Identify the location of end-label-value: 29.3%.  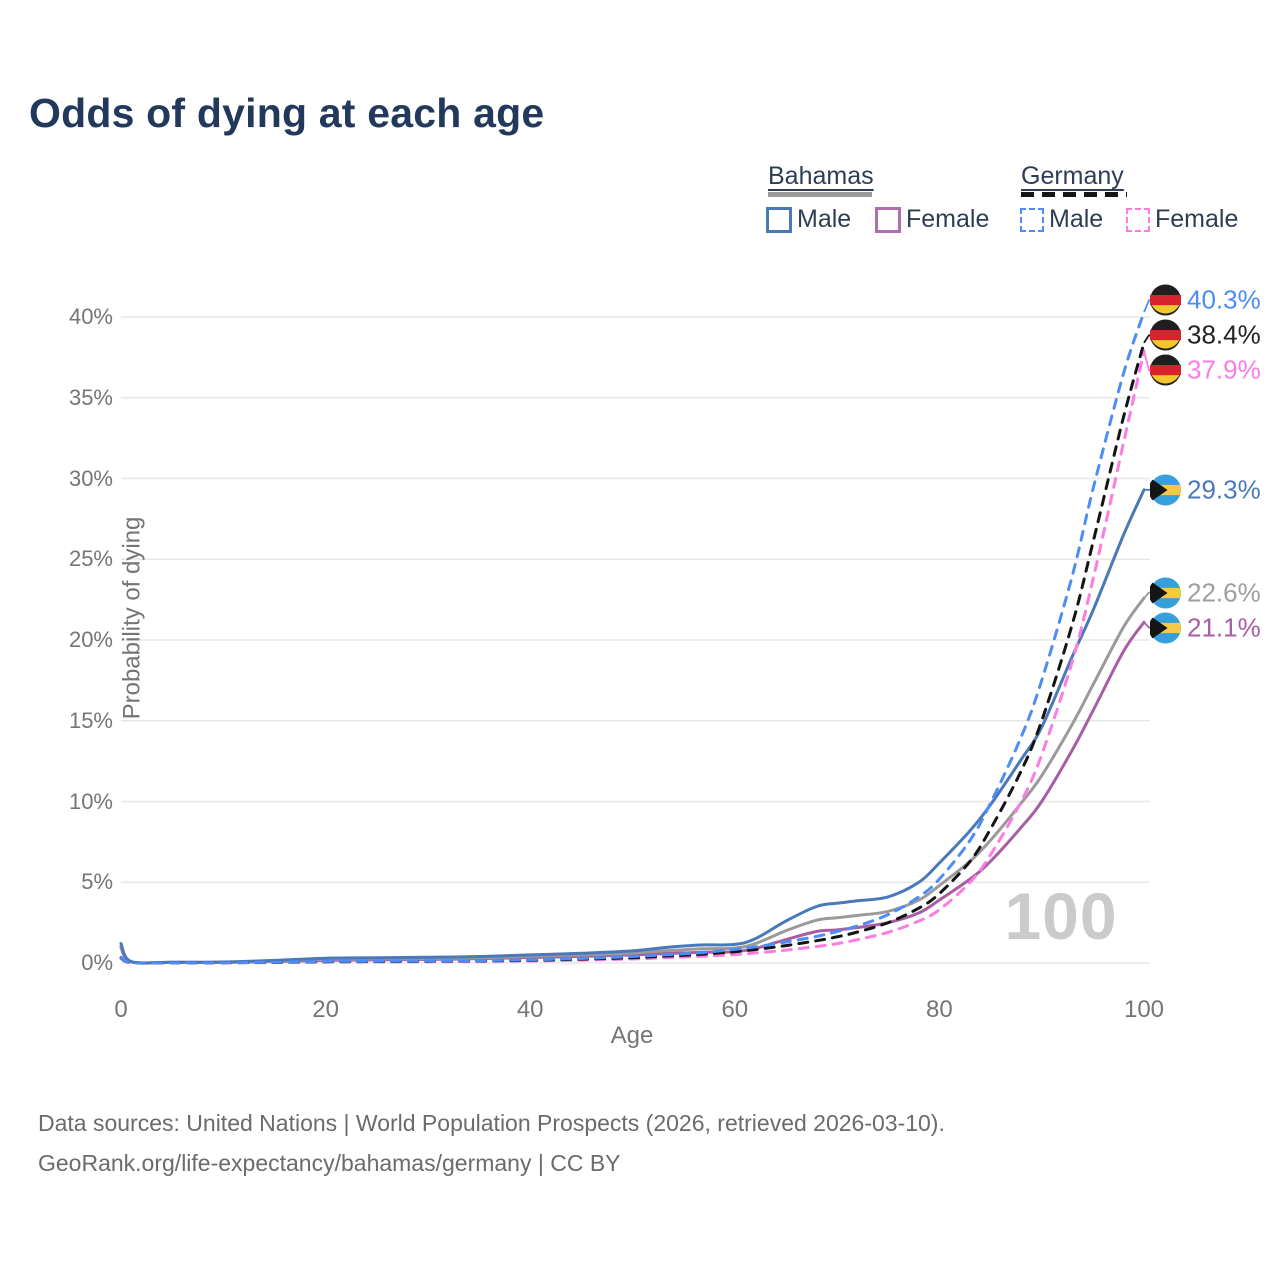
(1224, 489).